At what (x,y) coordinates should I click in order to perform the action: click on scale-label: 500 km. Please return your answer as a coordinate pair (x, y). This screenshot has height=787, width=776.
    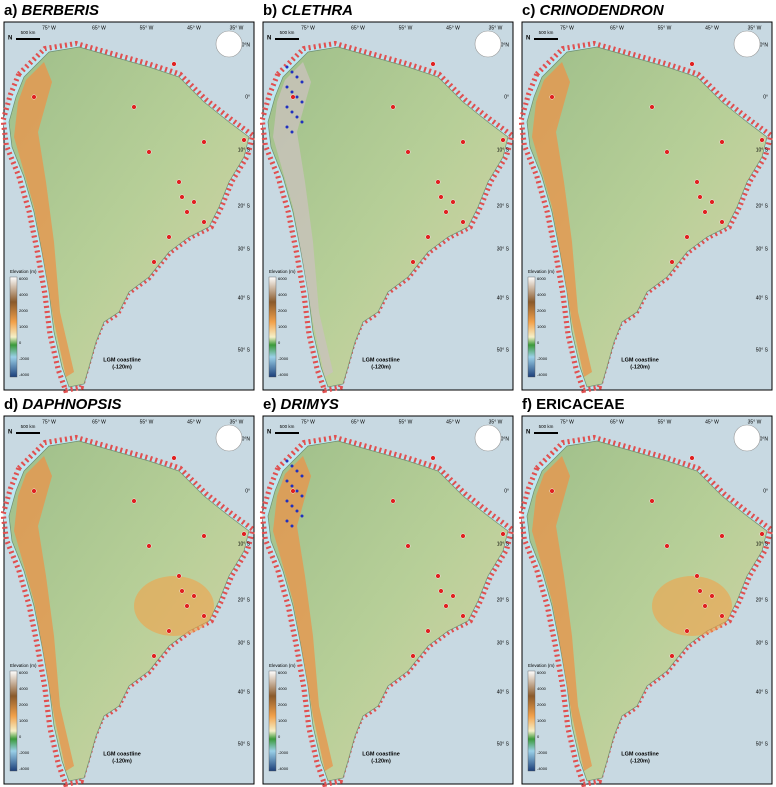
    Looking at the image, I should click on (28, 426).